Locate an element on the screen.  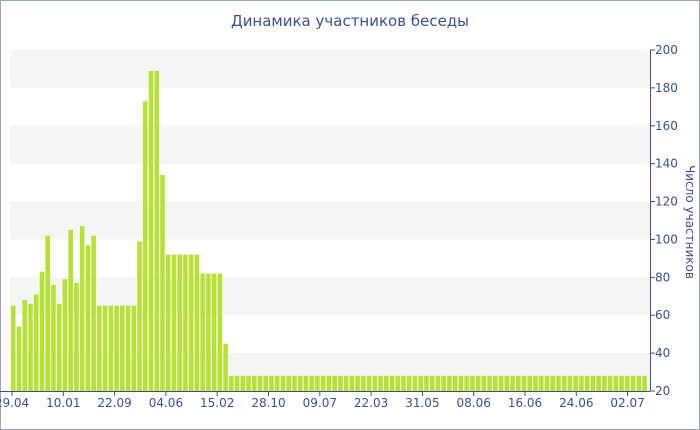
x-tick-label: 29.04 is located at coordinates (14, 403).